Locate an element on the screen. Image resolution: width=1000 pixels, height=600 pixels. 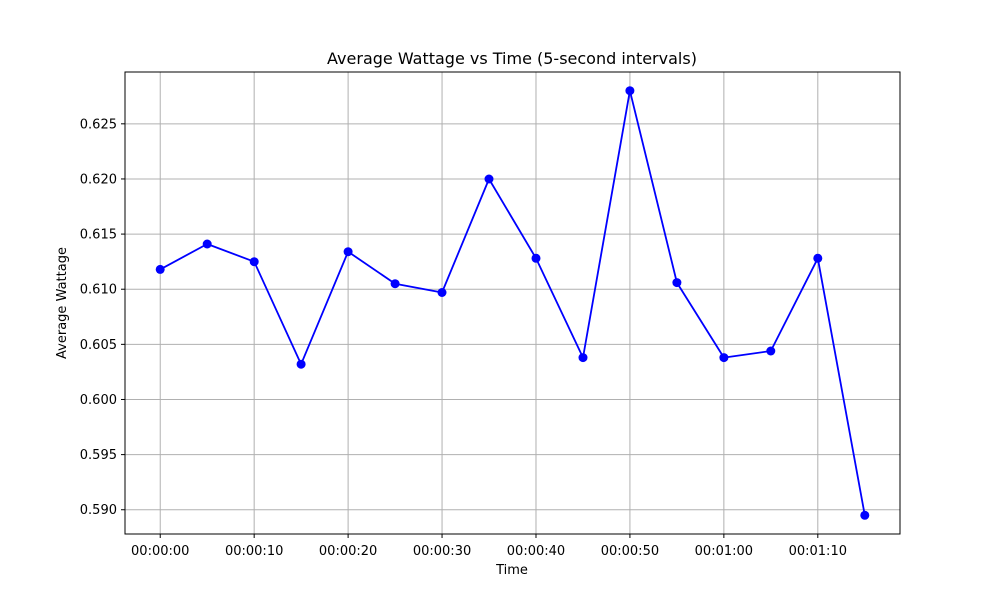
x-tick-label: 00:00:10 is located at coordinates (254, 551).